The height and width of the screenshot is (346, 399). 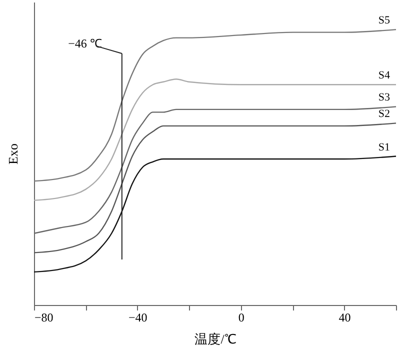 What do you see at coordinates (44, 317) in the screenshot?
I see `x-tick-label: −80` at bounding box center [44, 317].